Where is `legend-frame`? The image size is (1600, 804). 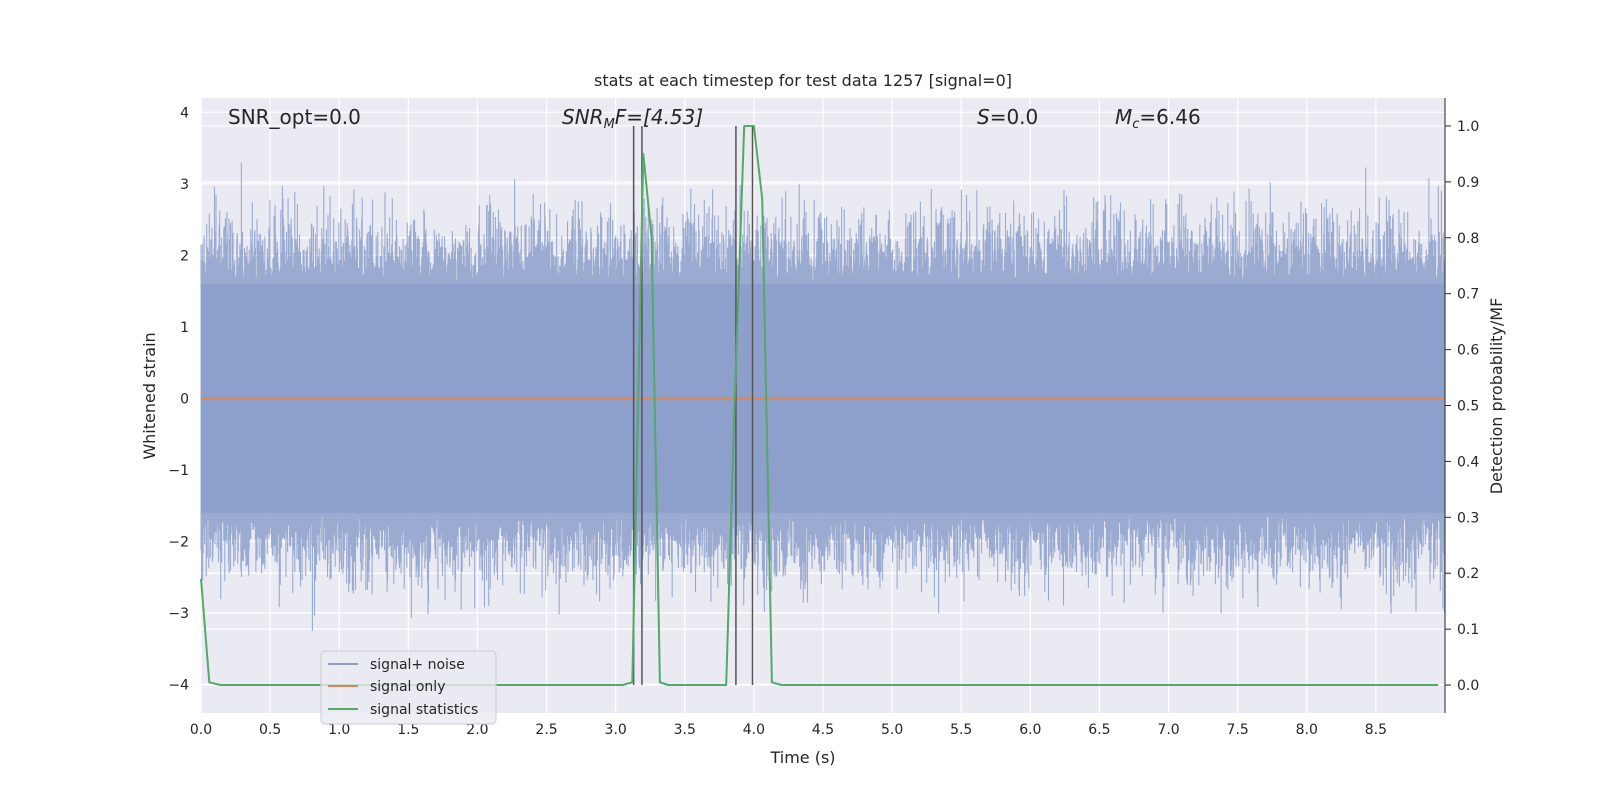
legend-frame is located at coordinates (408, 687).